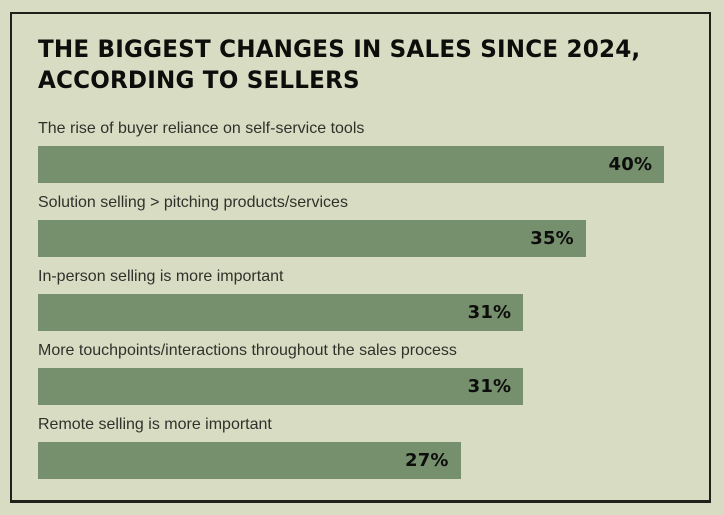 Image resolution: width=724 pixels, height=515 pixels. I want to click on bar: 40%, so click(351, 165).